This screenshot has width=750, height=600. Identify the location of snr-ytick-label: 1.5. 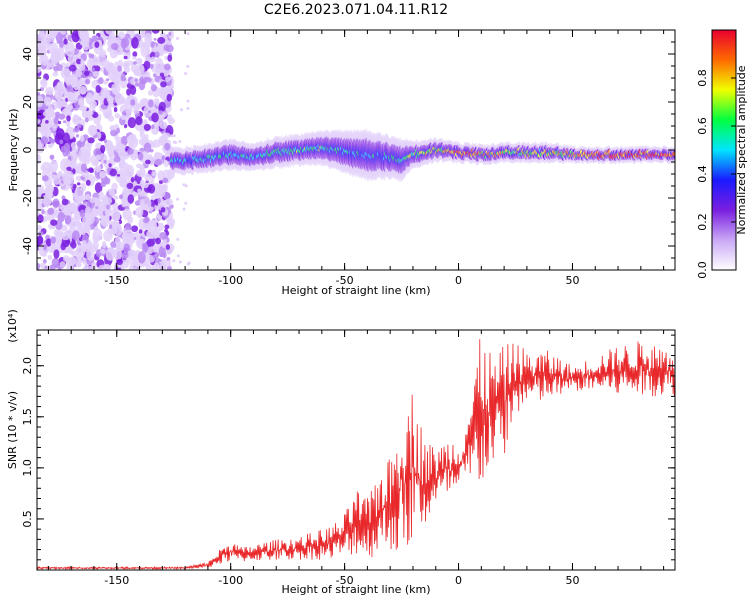
(27, 417).